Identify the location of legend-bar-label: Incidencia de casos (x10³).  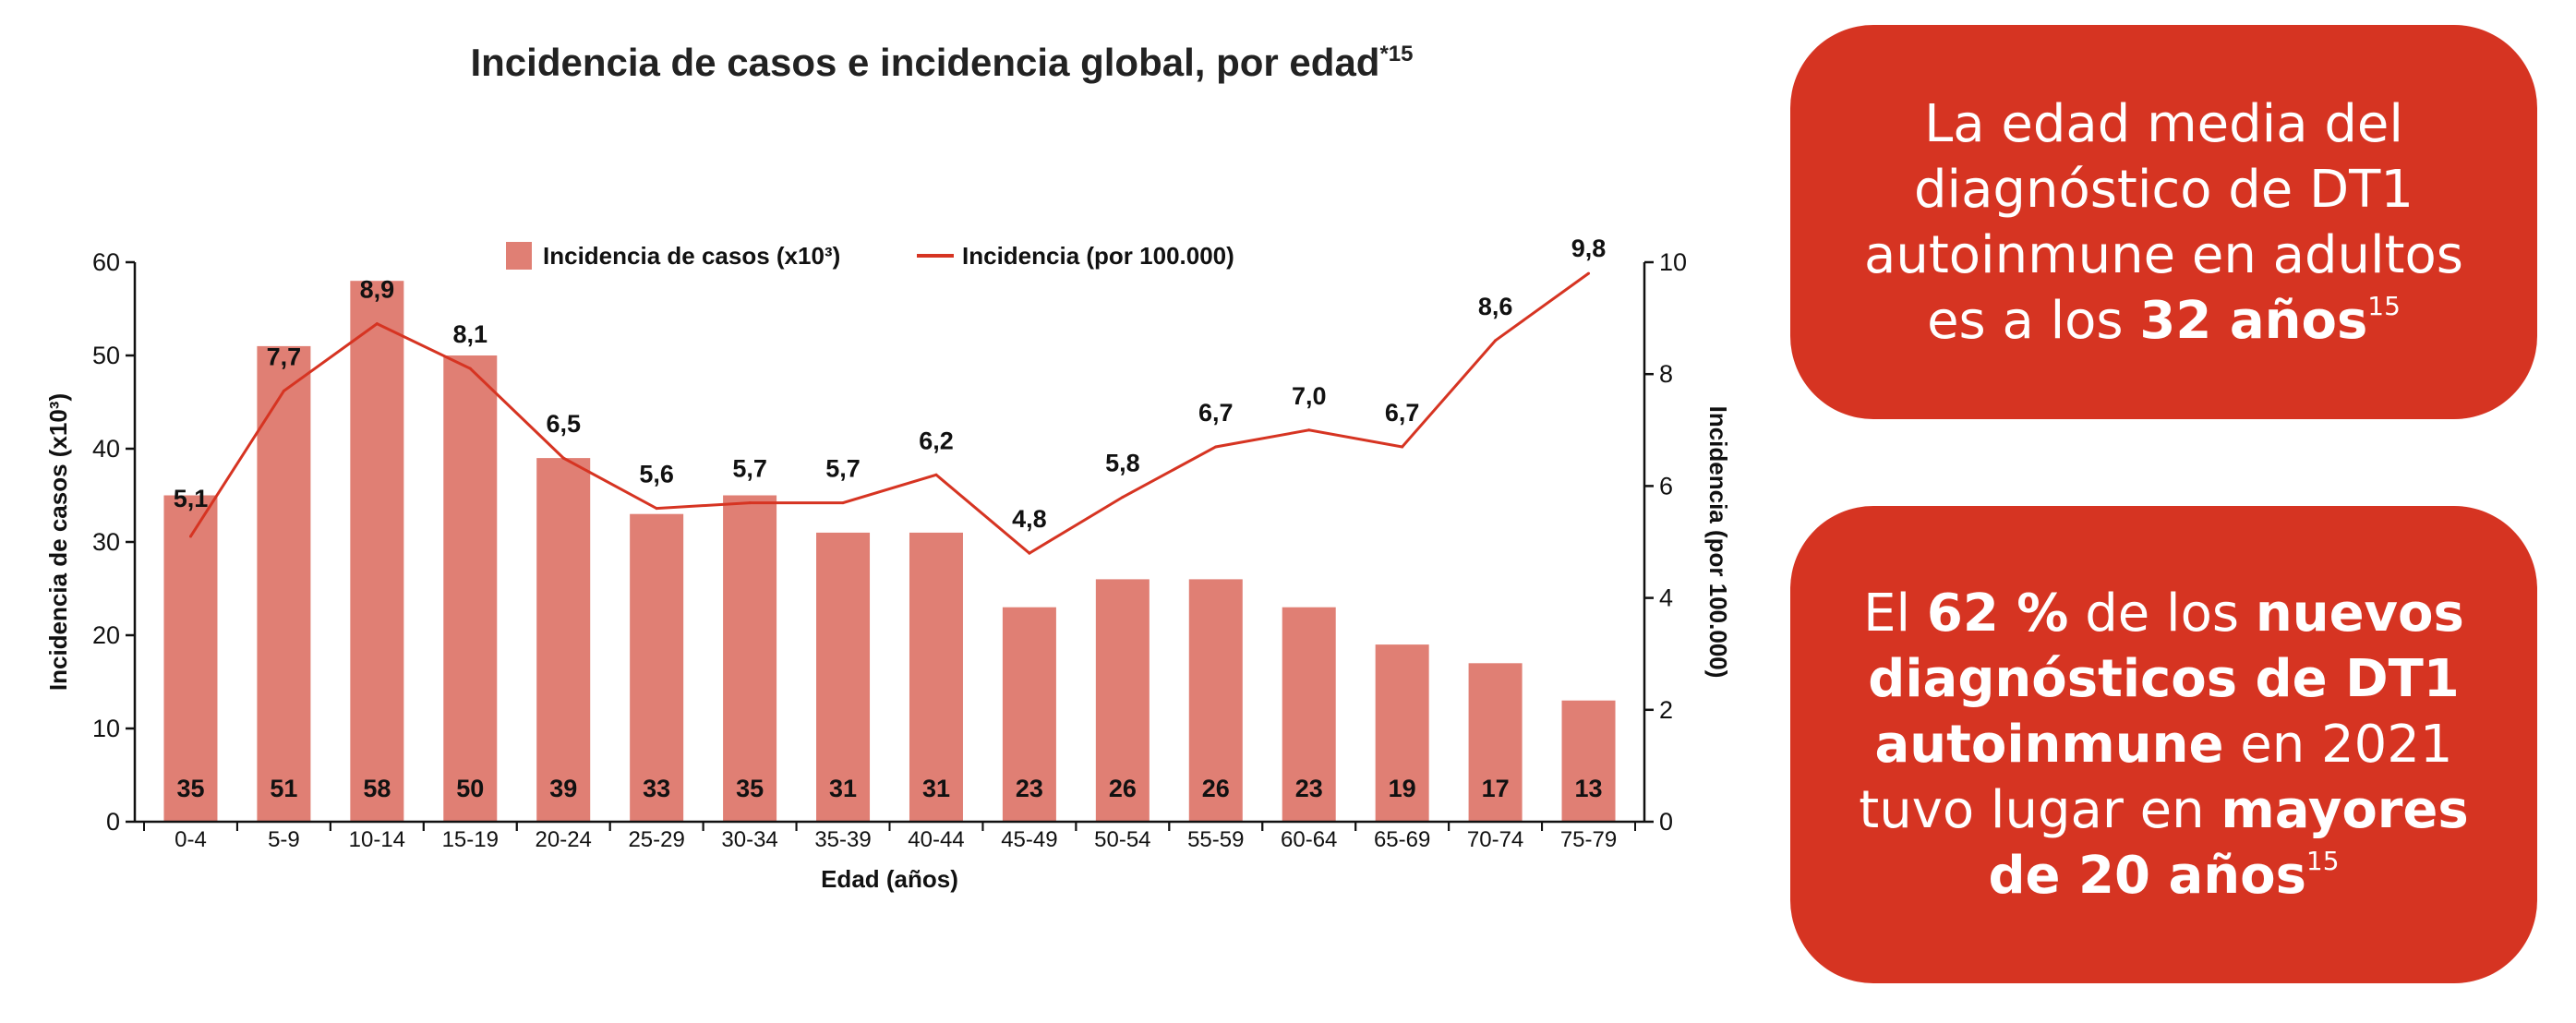
(691, 256).